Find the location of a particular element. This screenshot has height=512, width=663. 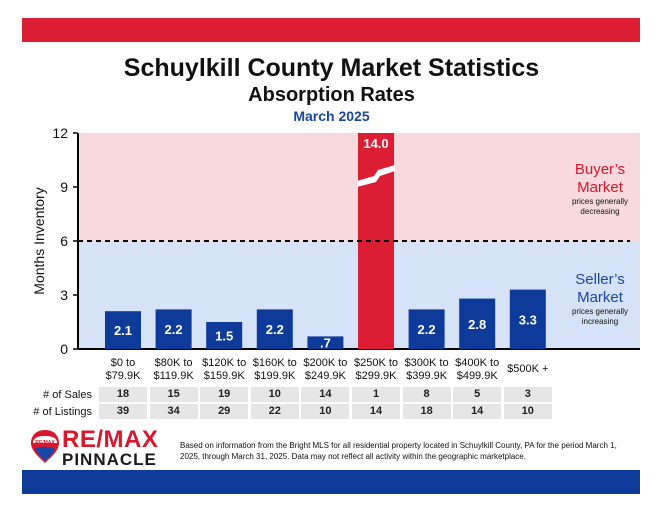

x-tick-label: $119.9K is located at coordinates (174, 376).